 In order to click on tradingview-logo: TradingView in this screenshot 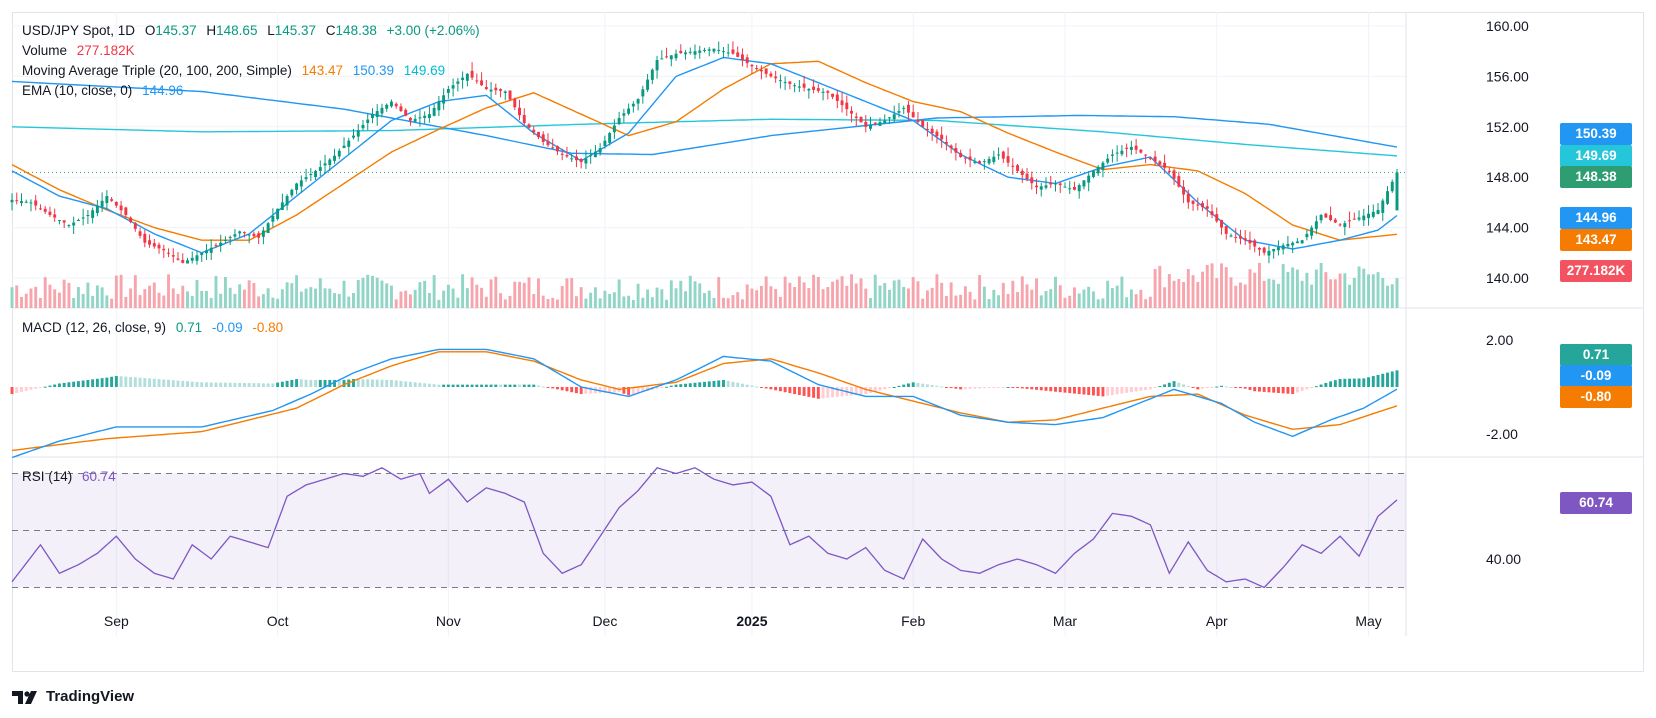, I will do `click(73, 696)`.